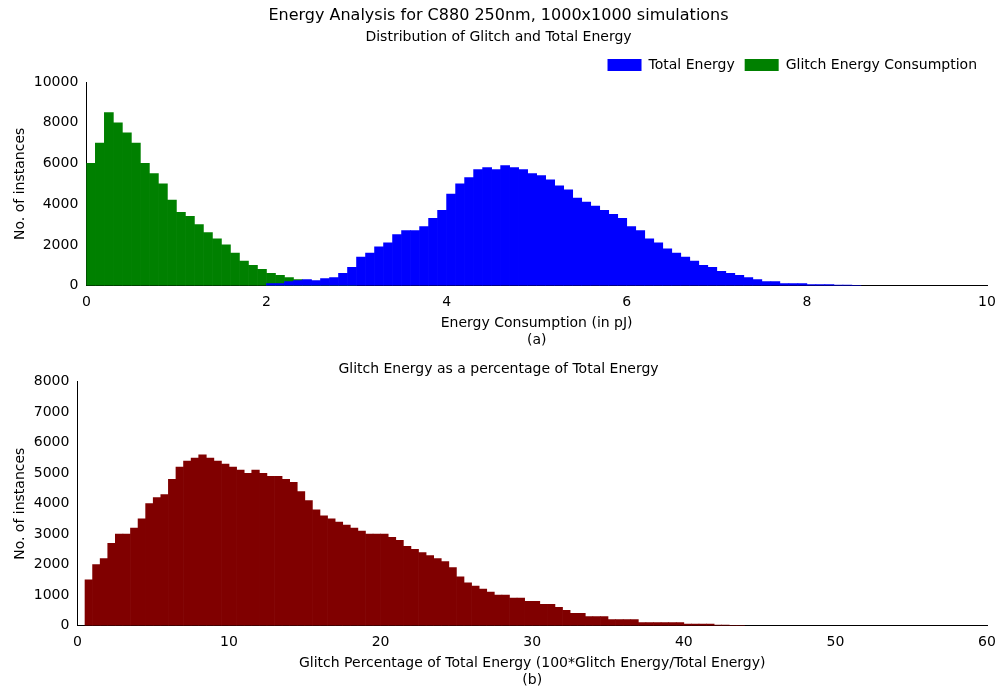 The image size is (1005, 695). Describe the element at coordinates (536, 339) in the screenshot. I see `text: (a)` at that location.